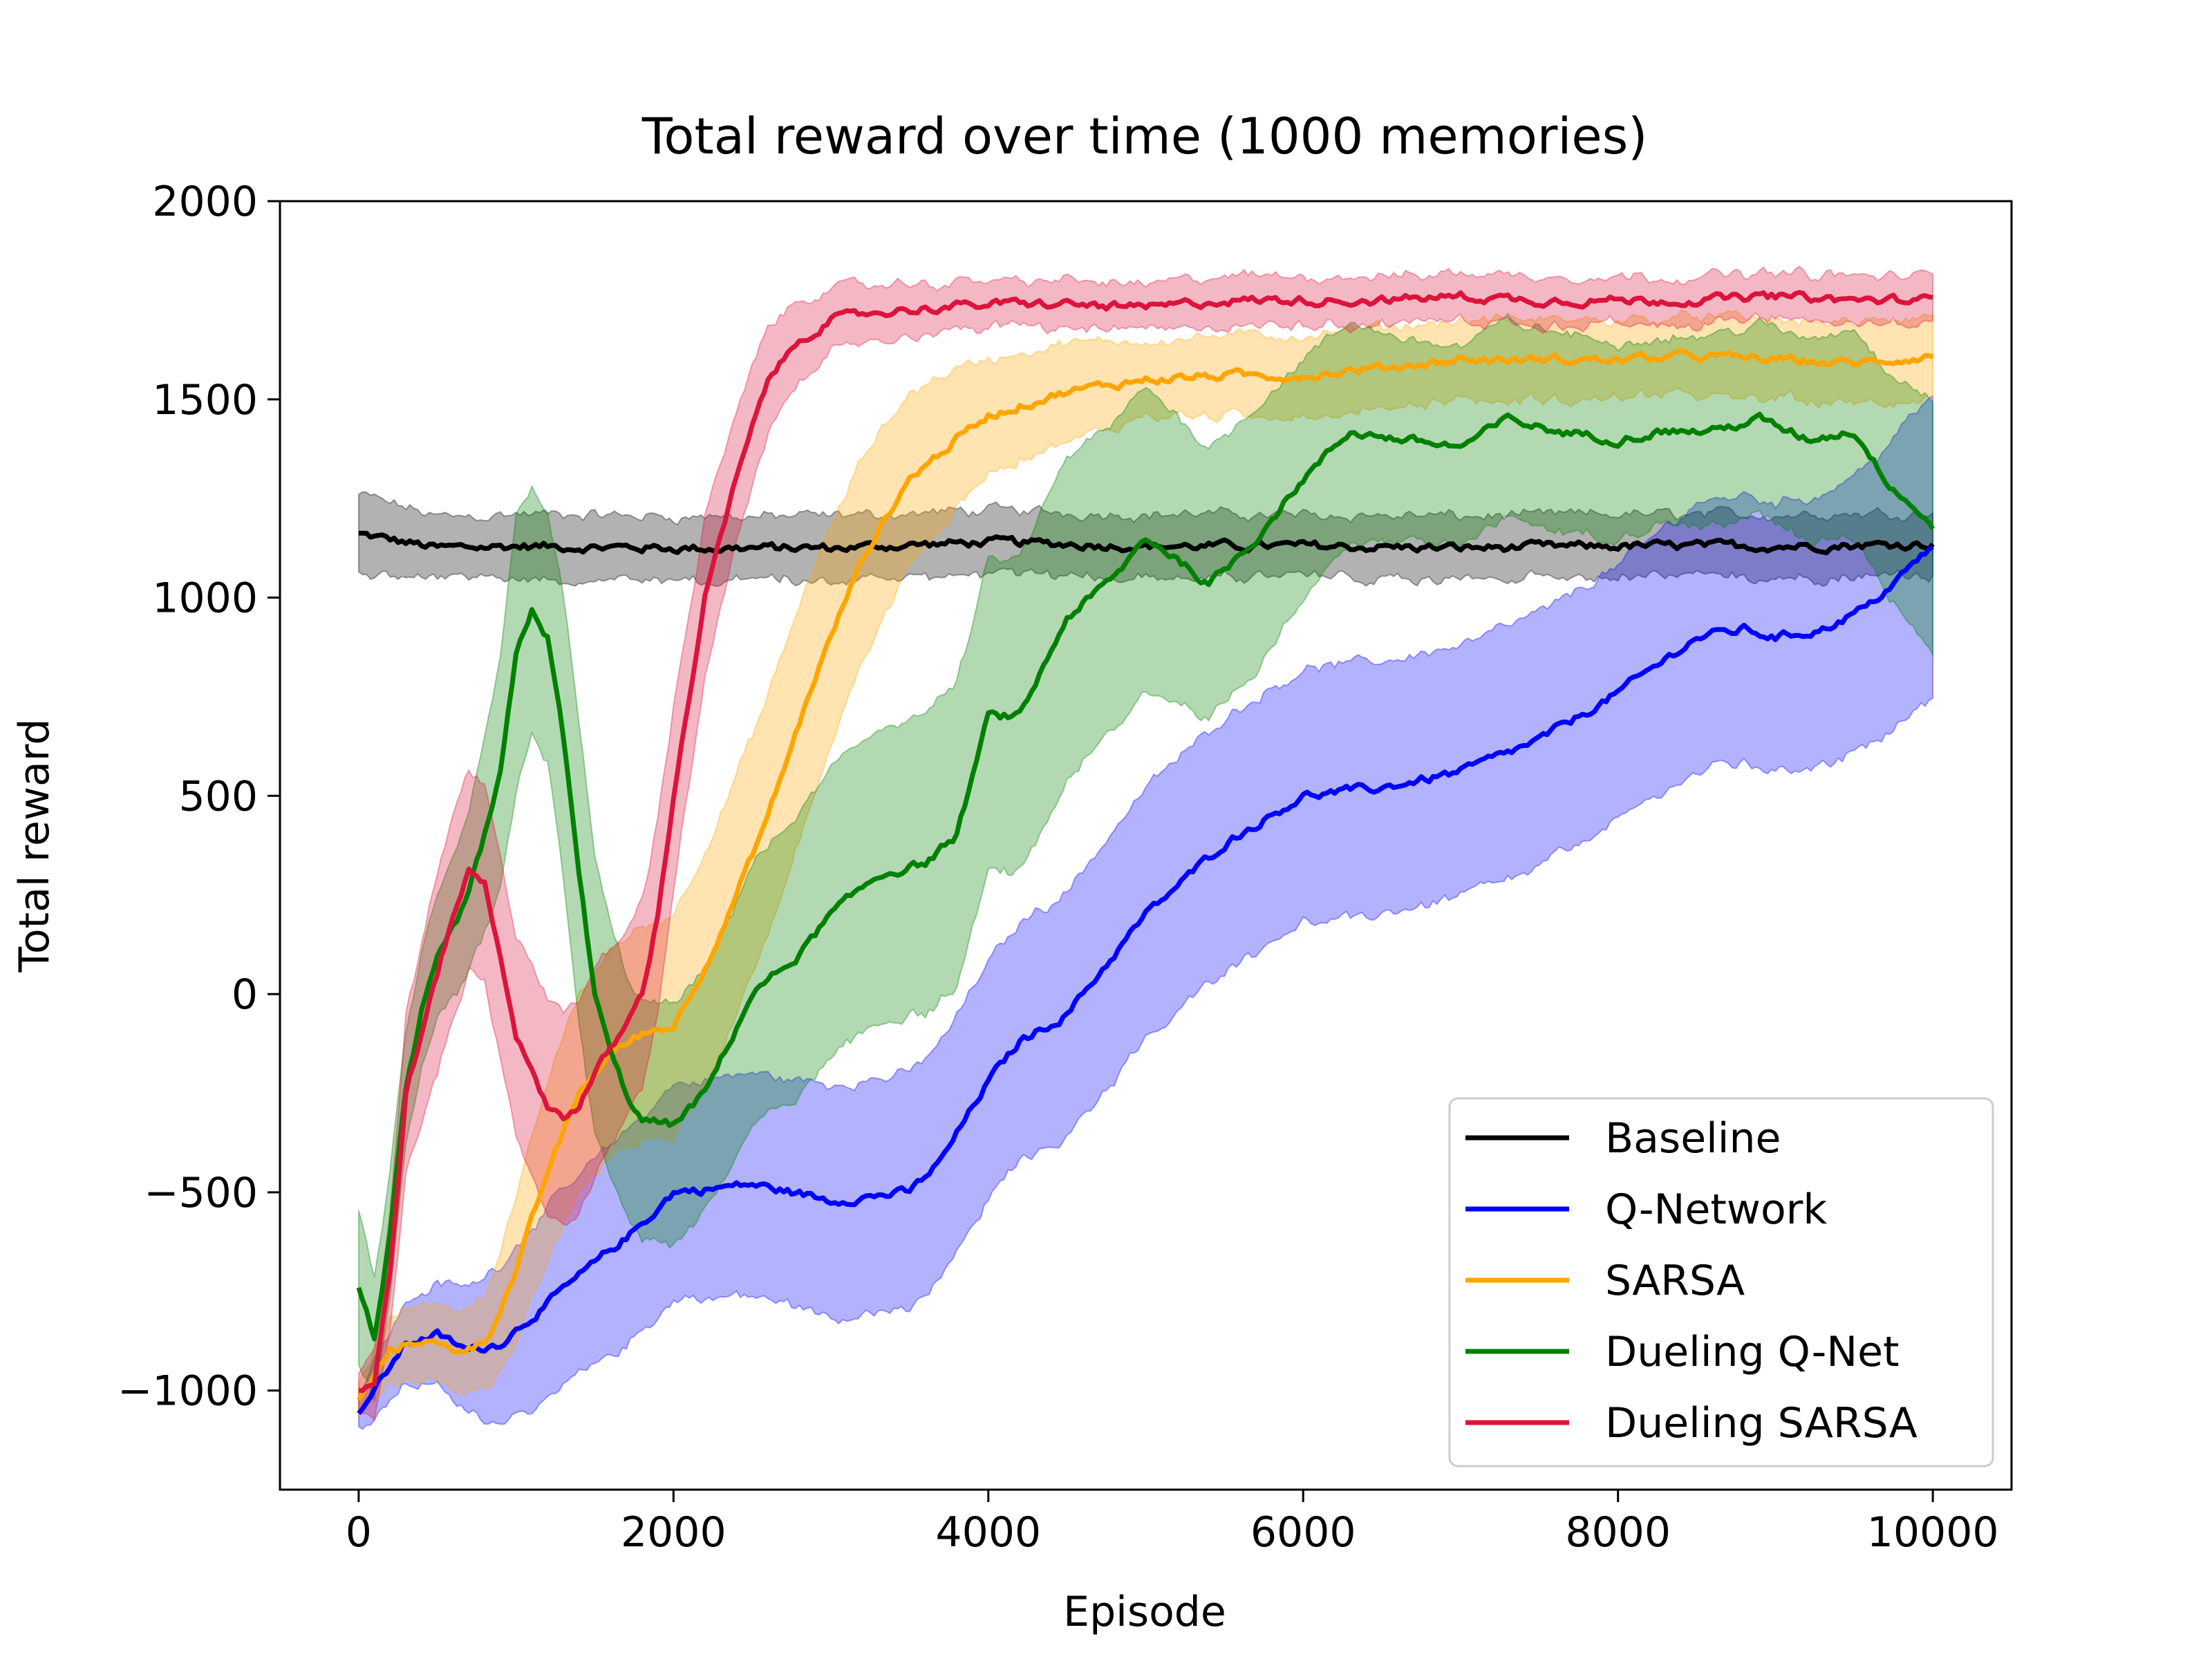 The height and width of the screenshot is (1659, 2212). Describe the element at coordinates (188, 1391) in the screenshot. I see `y-tick-label: −1000` at that location.